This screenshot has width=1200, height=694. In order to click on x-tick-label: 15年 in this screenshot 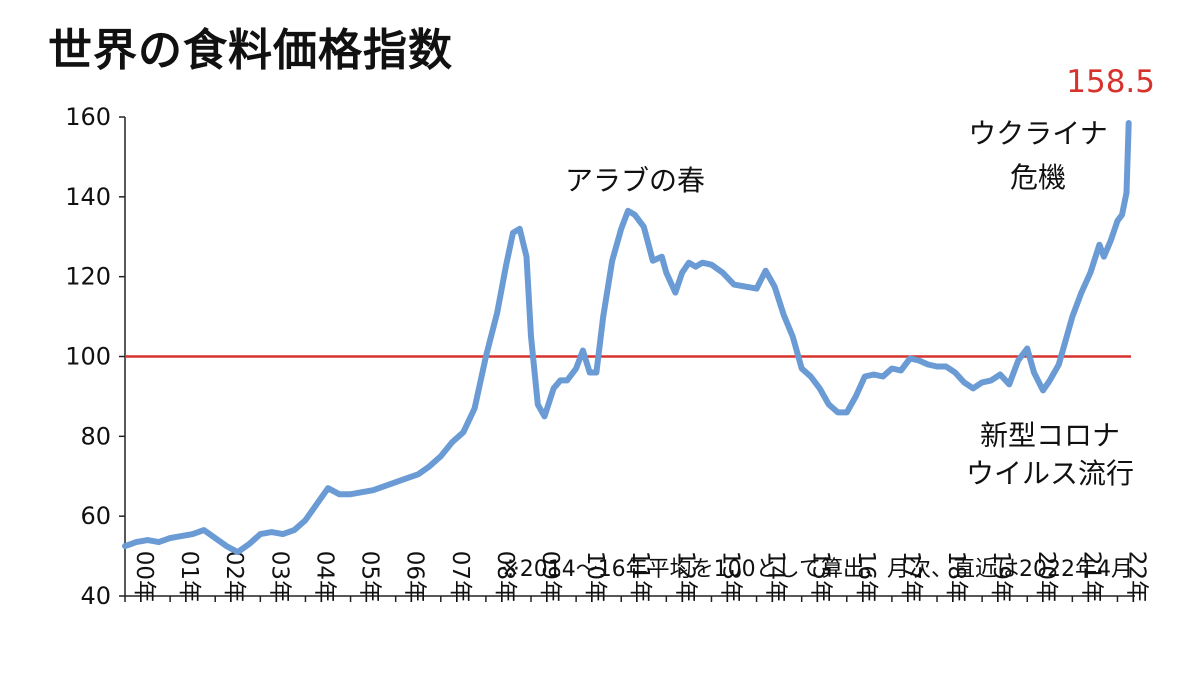, I will do `click(821, 577)`.